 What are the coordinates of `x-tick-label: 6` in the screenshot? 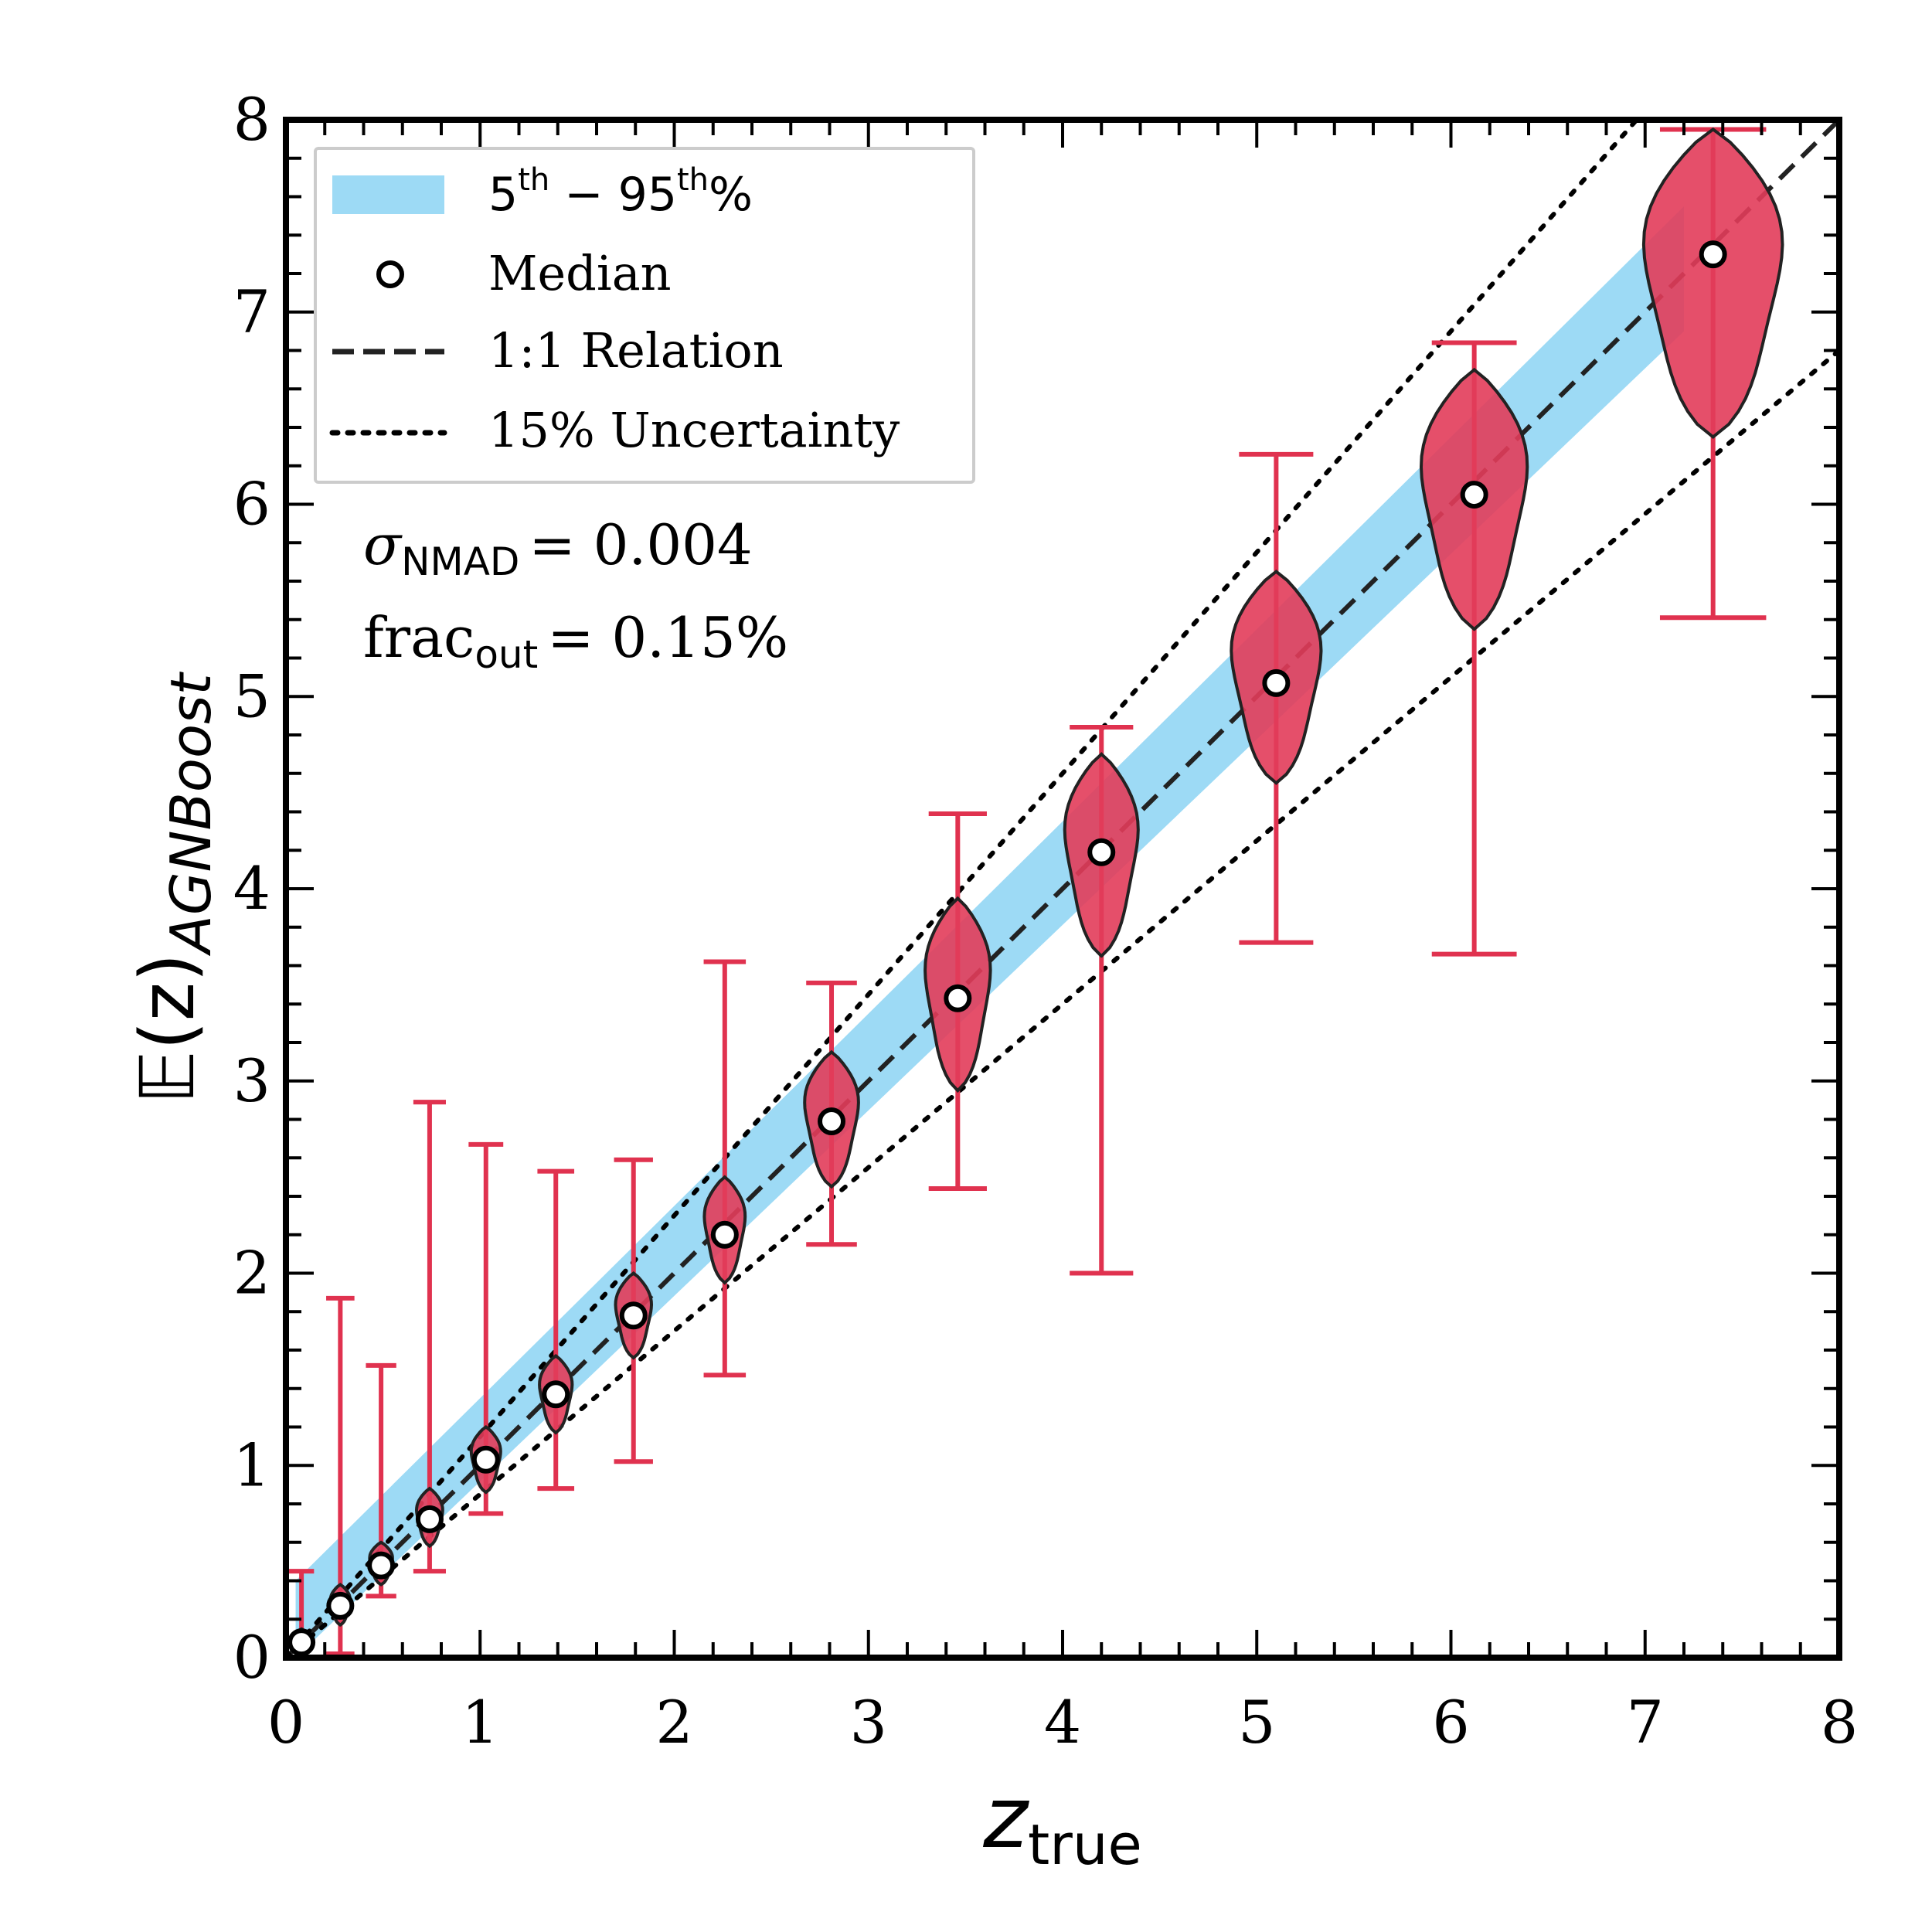 It's located at (1451, 1723).